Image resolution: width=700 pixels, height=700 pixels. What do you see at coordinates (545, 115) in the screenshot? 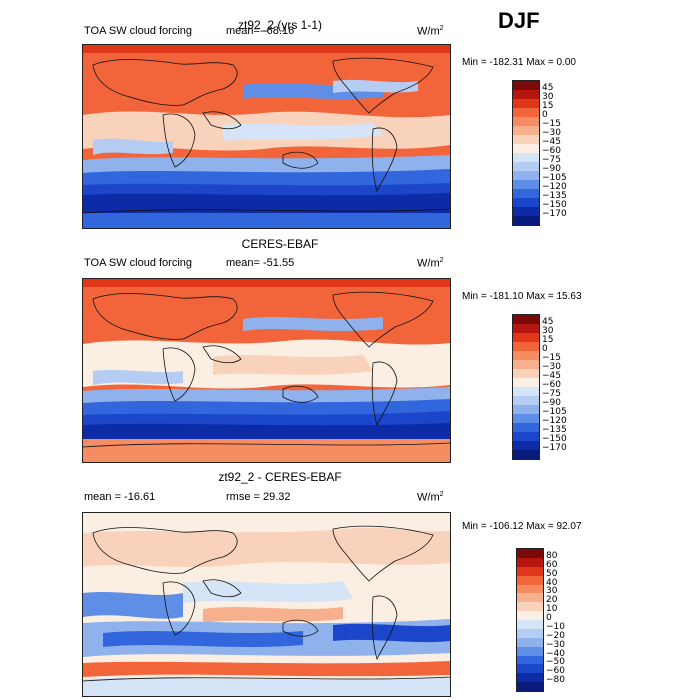
I see `panel-1-colorbar-tick-label: 0` at bounding box center [545, 115].